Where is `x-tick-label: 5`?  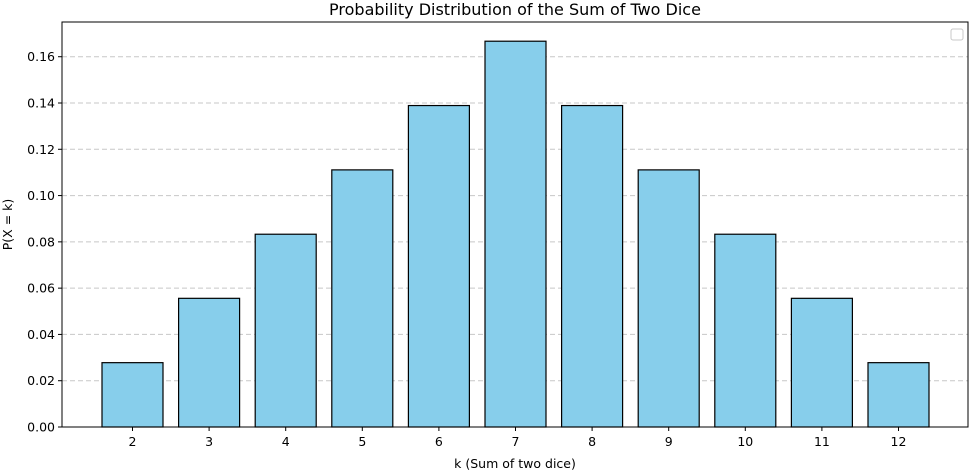
x-tick-label: 5 is located at coordinates (362, 441).